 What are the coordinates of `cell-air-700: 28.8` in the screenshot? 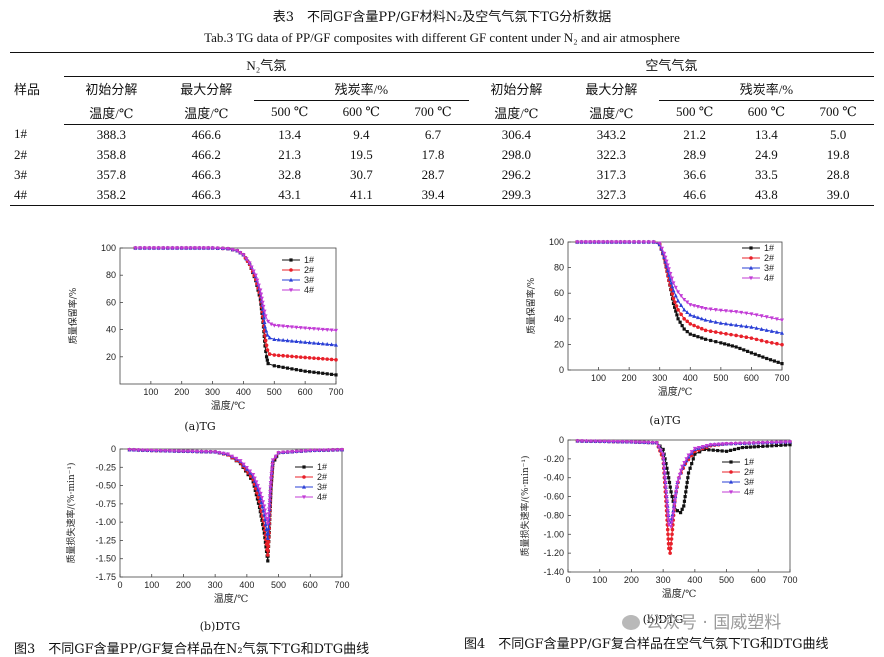 It's located at (838, 174).